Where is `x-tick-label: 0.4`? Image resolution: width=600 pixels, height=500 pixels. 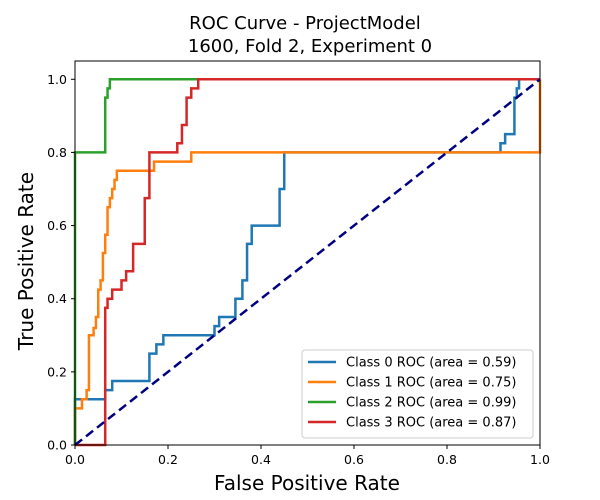
x-tick-label: 0.4 is located at coordinates (261, 459).